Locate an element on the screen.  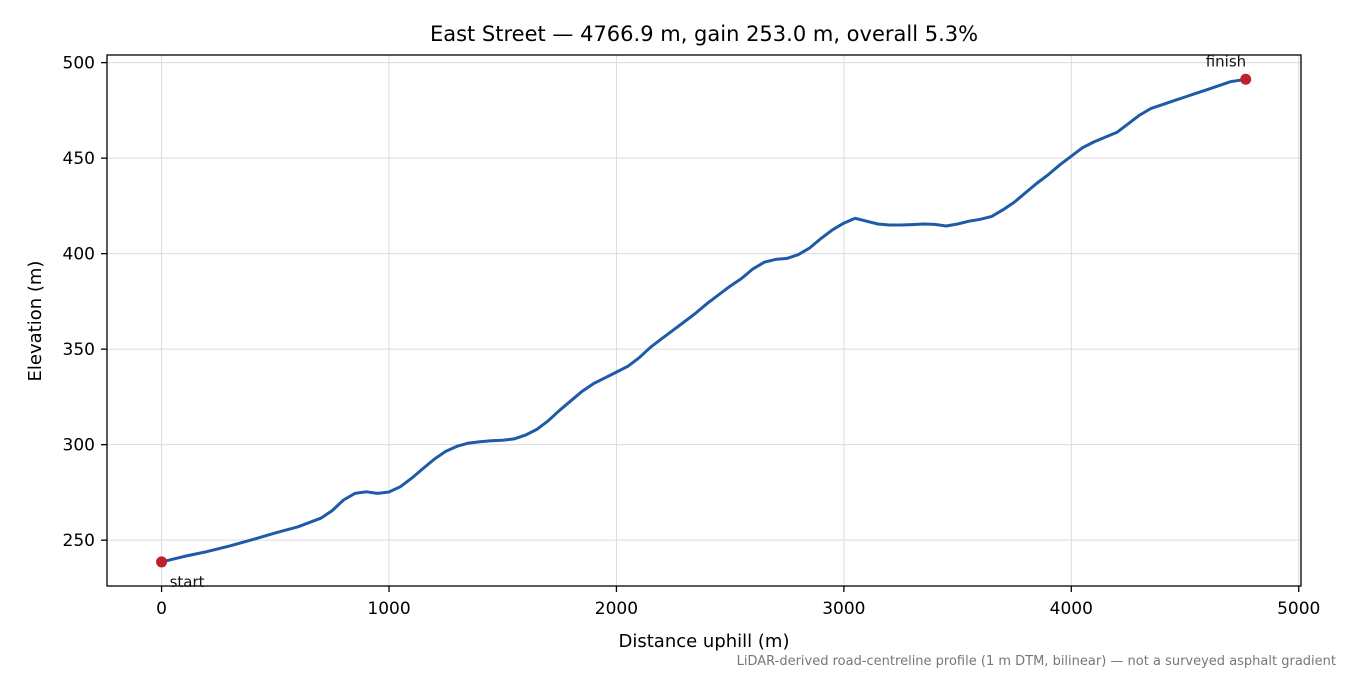
y-tick-label: 250 is located at coordinates (79, 541).